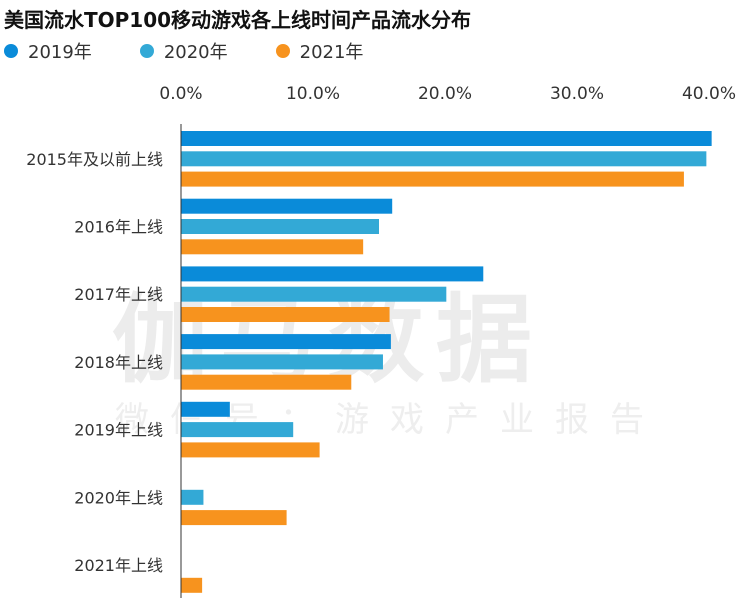 The image size is (750, 602). I want to click on x-tick-label: 10.0%, so click(313, 94).